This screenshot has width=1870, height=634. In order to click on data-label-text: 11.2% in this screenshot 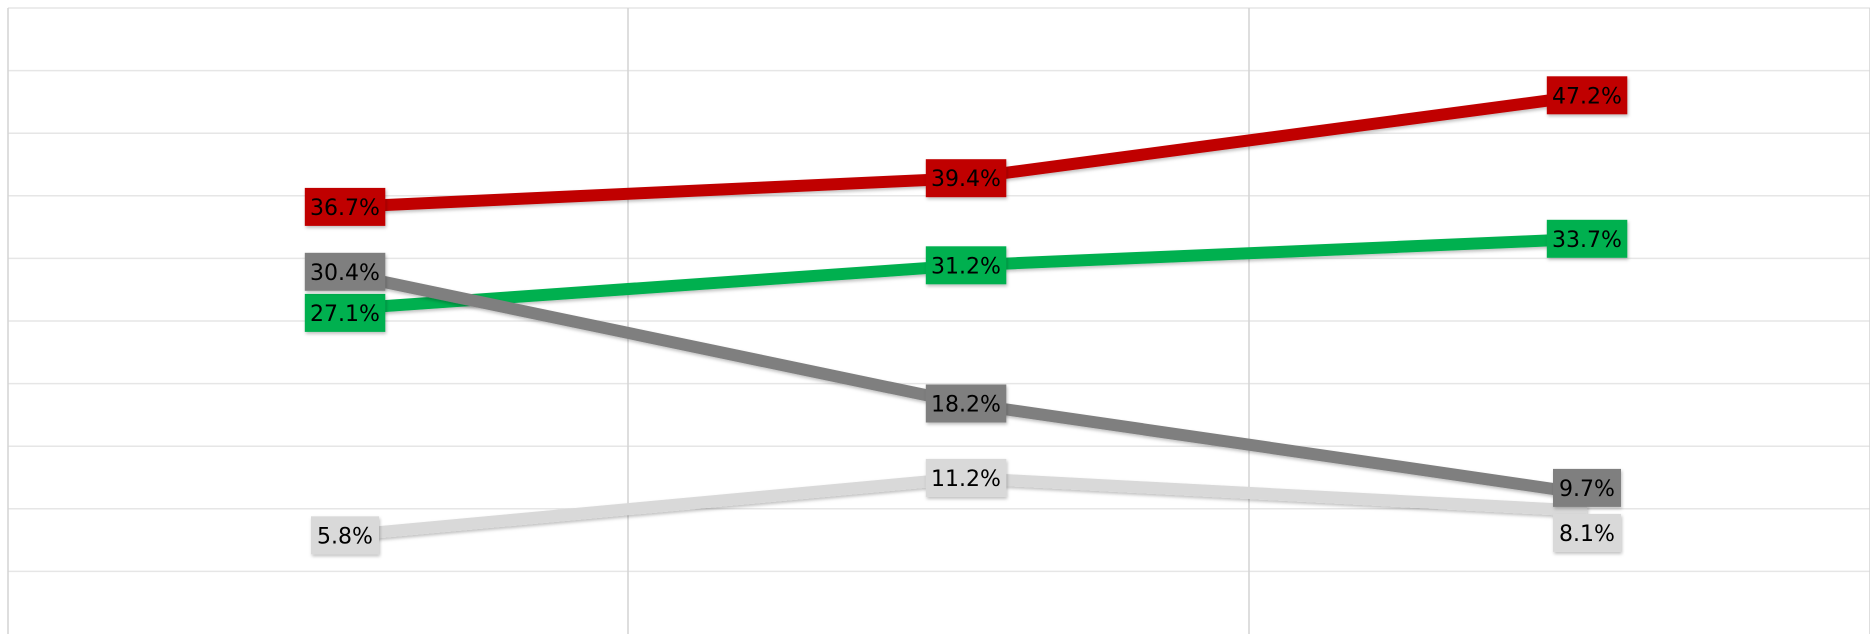, I will do `click(966, 479)`.